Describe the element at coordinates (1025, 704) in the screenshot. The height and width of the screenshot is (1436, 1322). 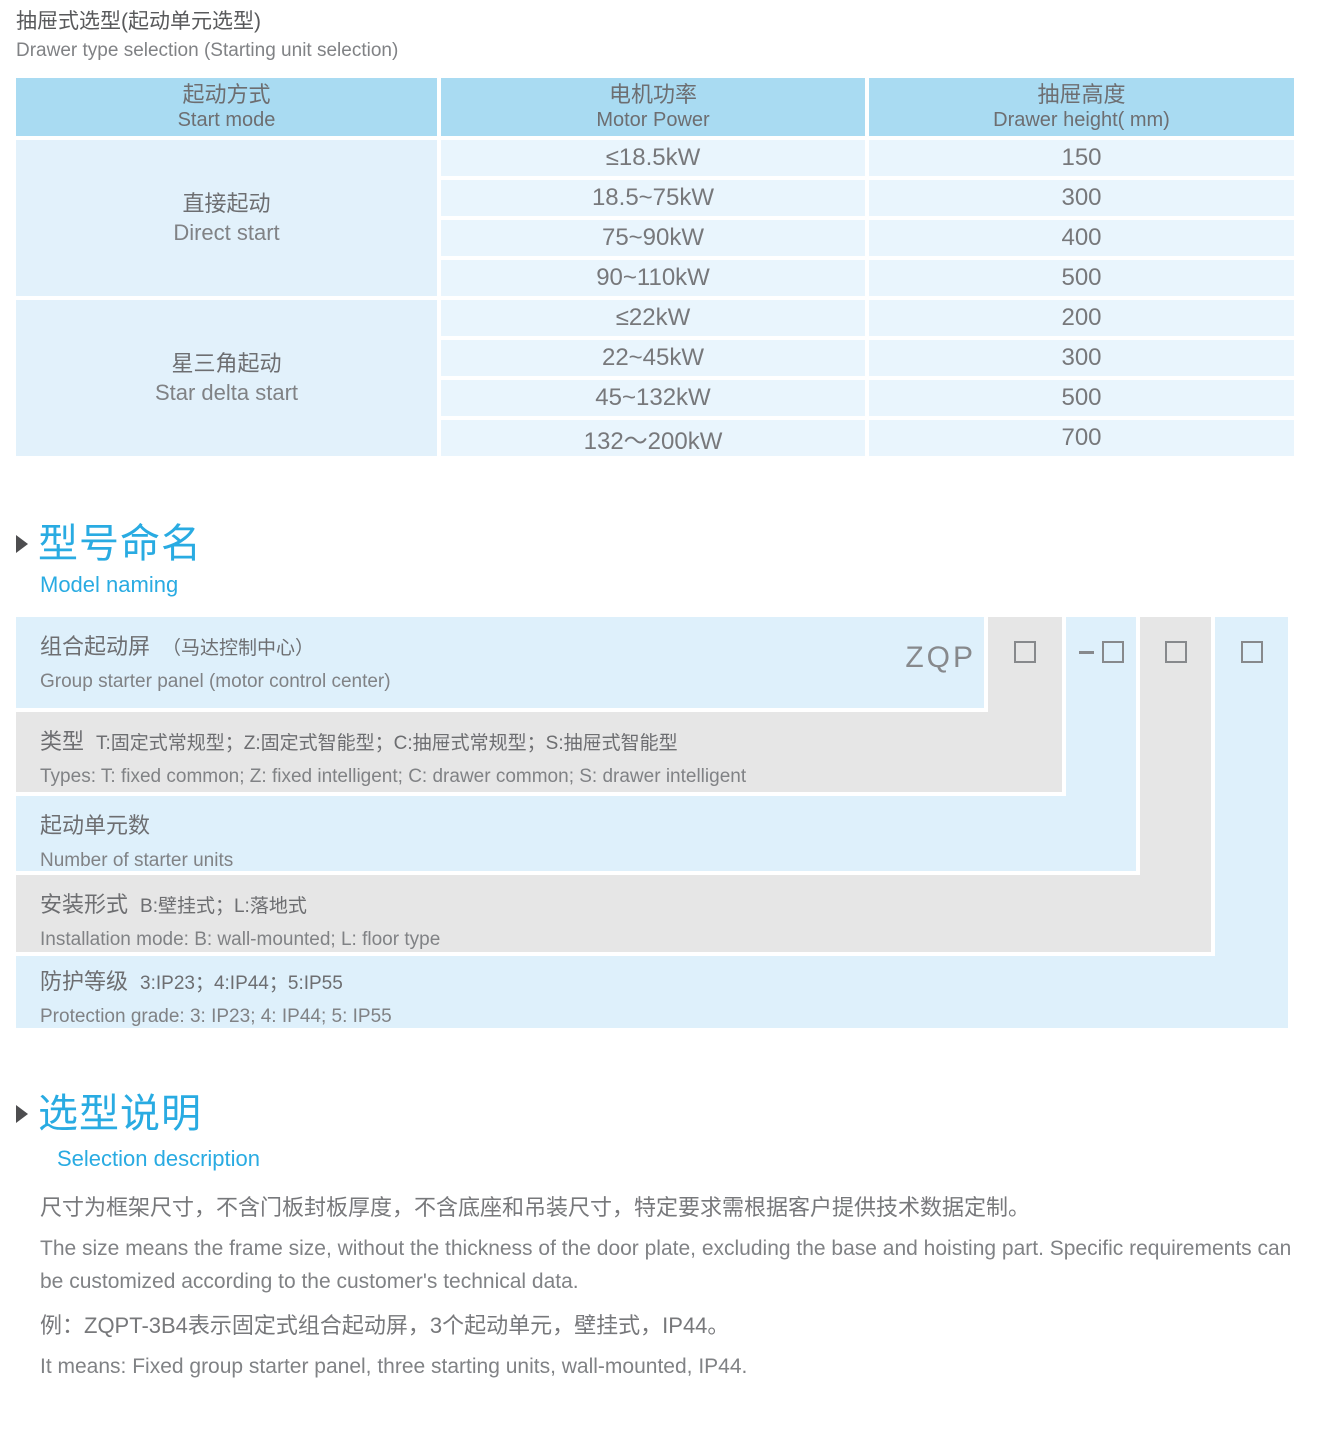
I see `diagram-pillar-type` at that location.